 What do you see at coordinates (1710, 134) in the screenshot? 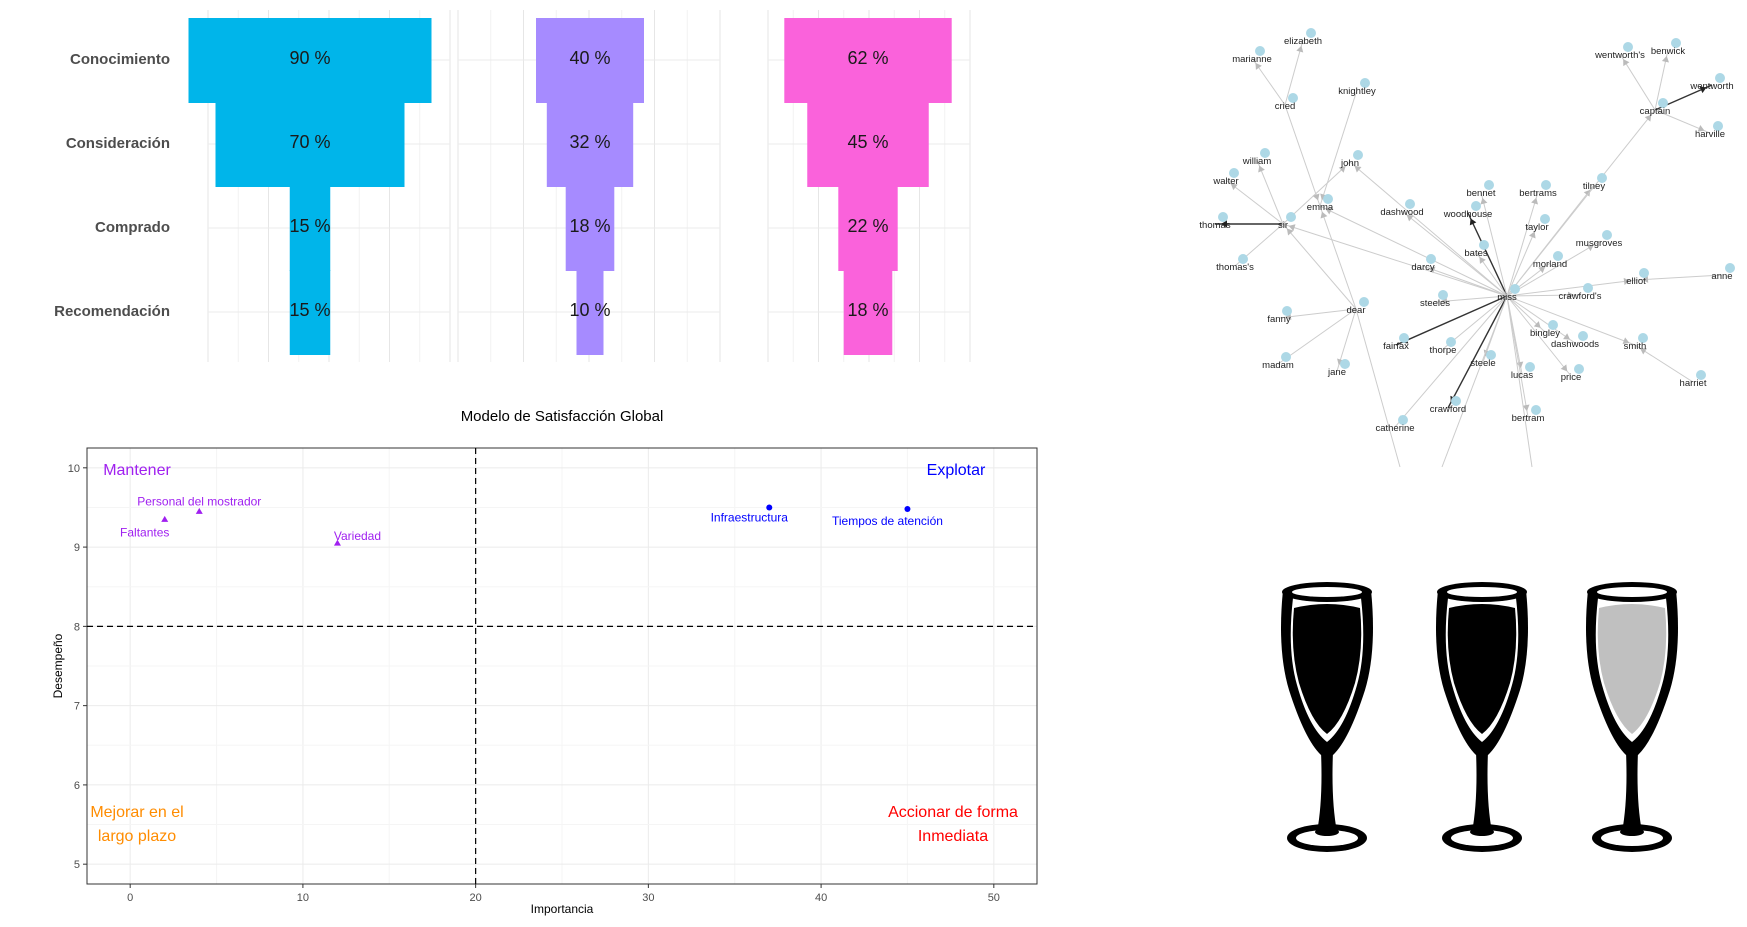
I see `network-node-label: harville` at bounding box center [1710, 134].